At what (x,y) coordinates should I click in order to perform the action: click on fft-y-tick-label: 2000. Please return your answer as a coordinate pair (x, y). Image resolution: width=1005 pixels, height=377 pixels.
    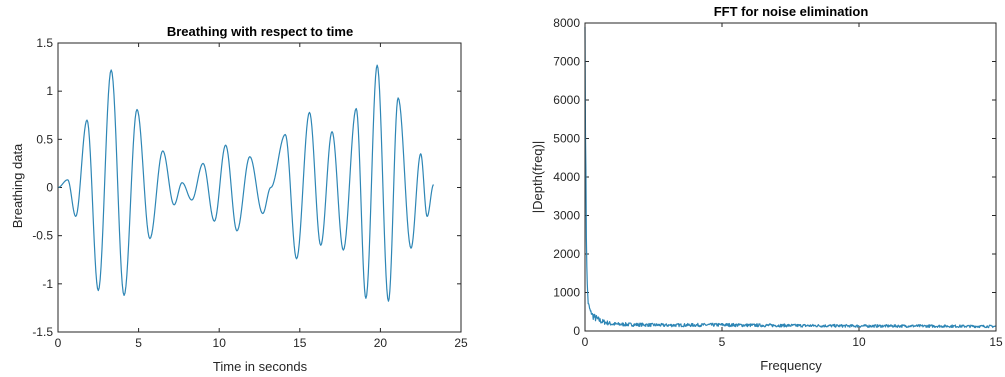
    Looking at the image, I should click on (566, 254).